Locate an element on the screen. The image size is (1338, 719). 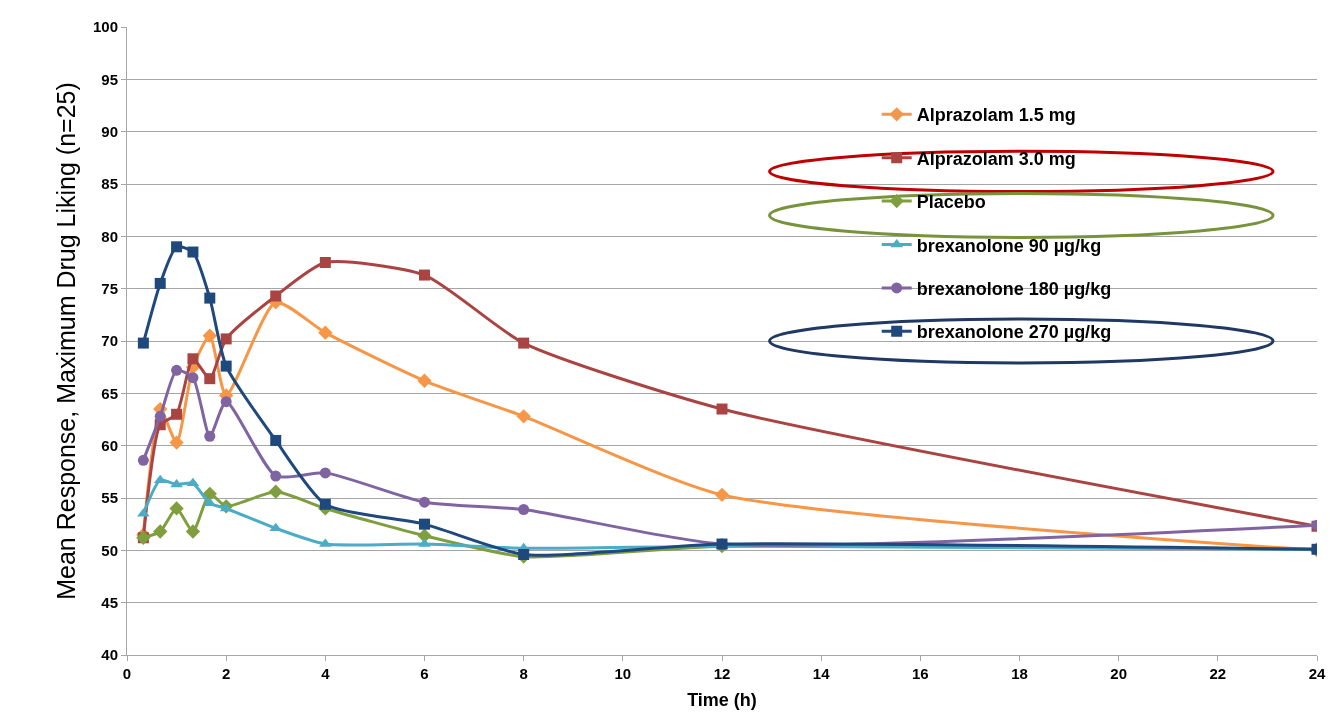
x-tick-label: 0 is located at coordinates (127, 673).